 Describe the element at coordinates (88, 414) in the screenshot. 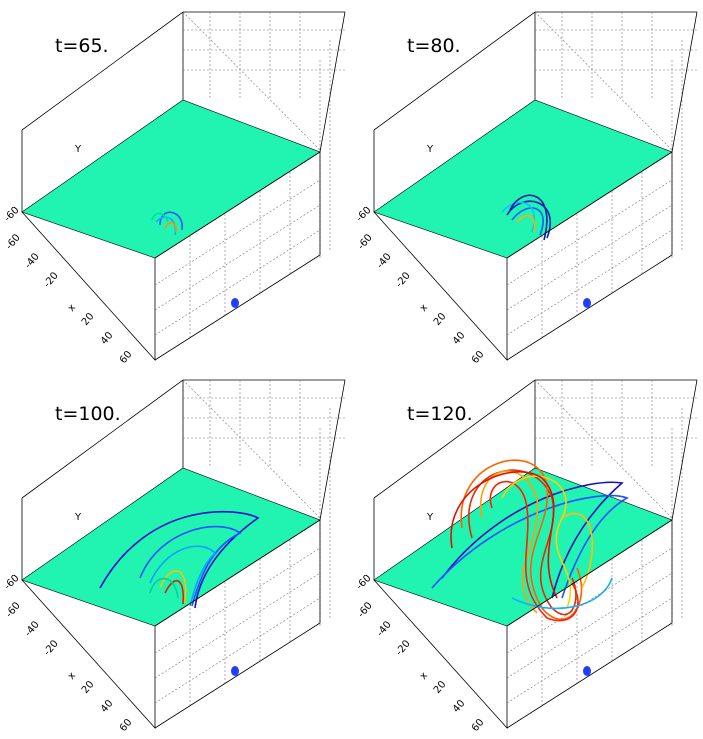

I see `panel-title: t=100.` at that location.